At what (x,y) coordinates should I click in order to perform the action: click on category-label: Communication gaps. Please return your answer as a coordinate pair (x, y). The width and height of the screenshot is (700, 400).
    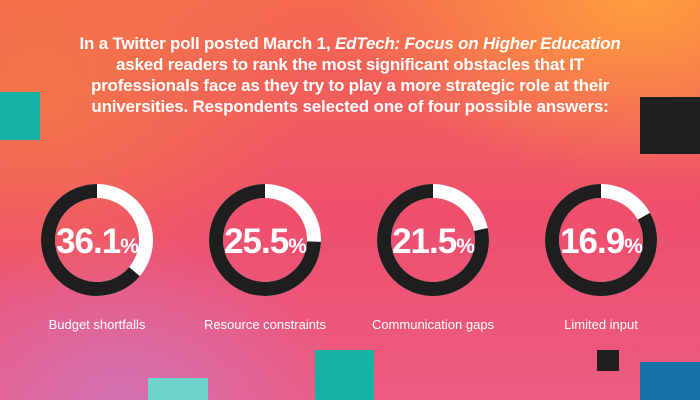
    Looking at the image, I should click on (433, 324).